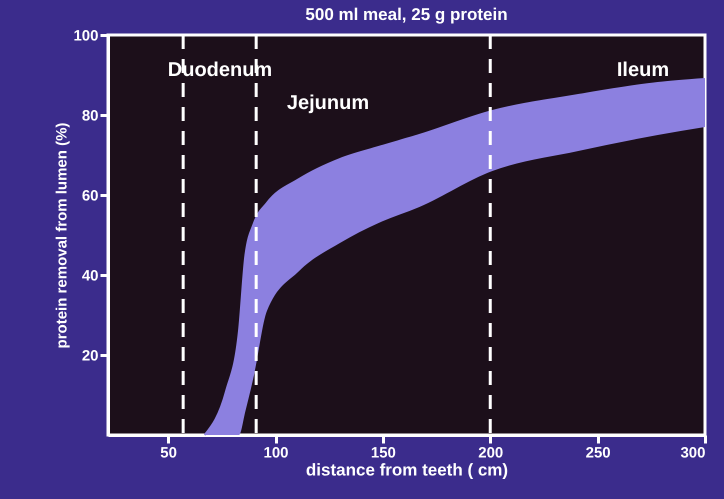  I want to click on y-tick-label: 100, so click(85, 36).